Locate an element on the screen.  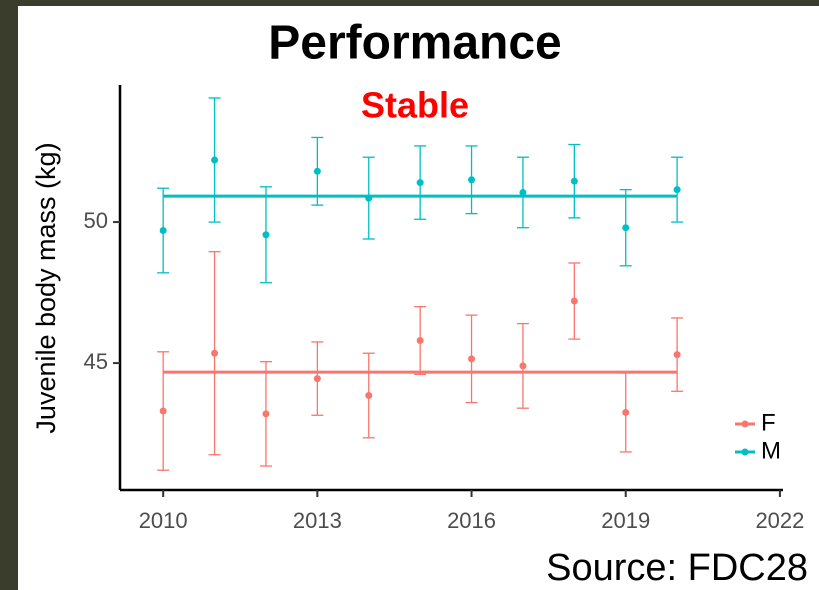
chart-title: Performance is located at coordinates (414, 43).